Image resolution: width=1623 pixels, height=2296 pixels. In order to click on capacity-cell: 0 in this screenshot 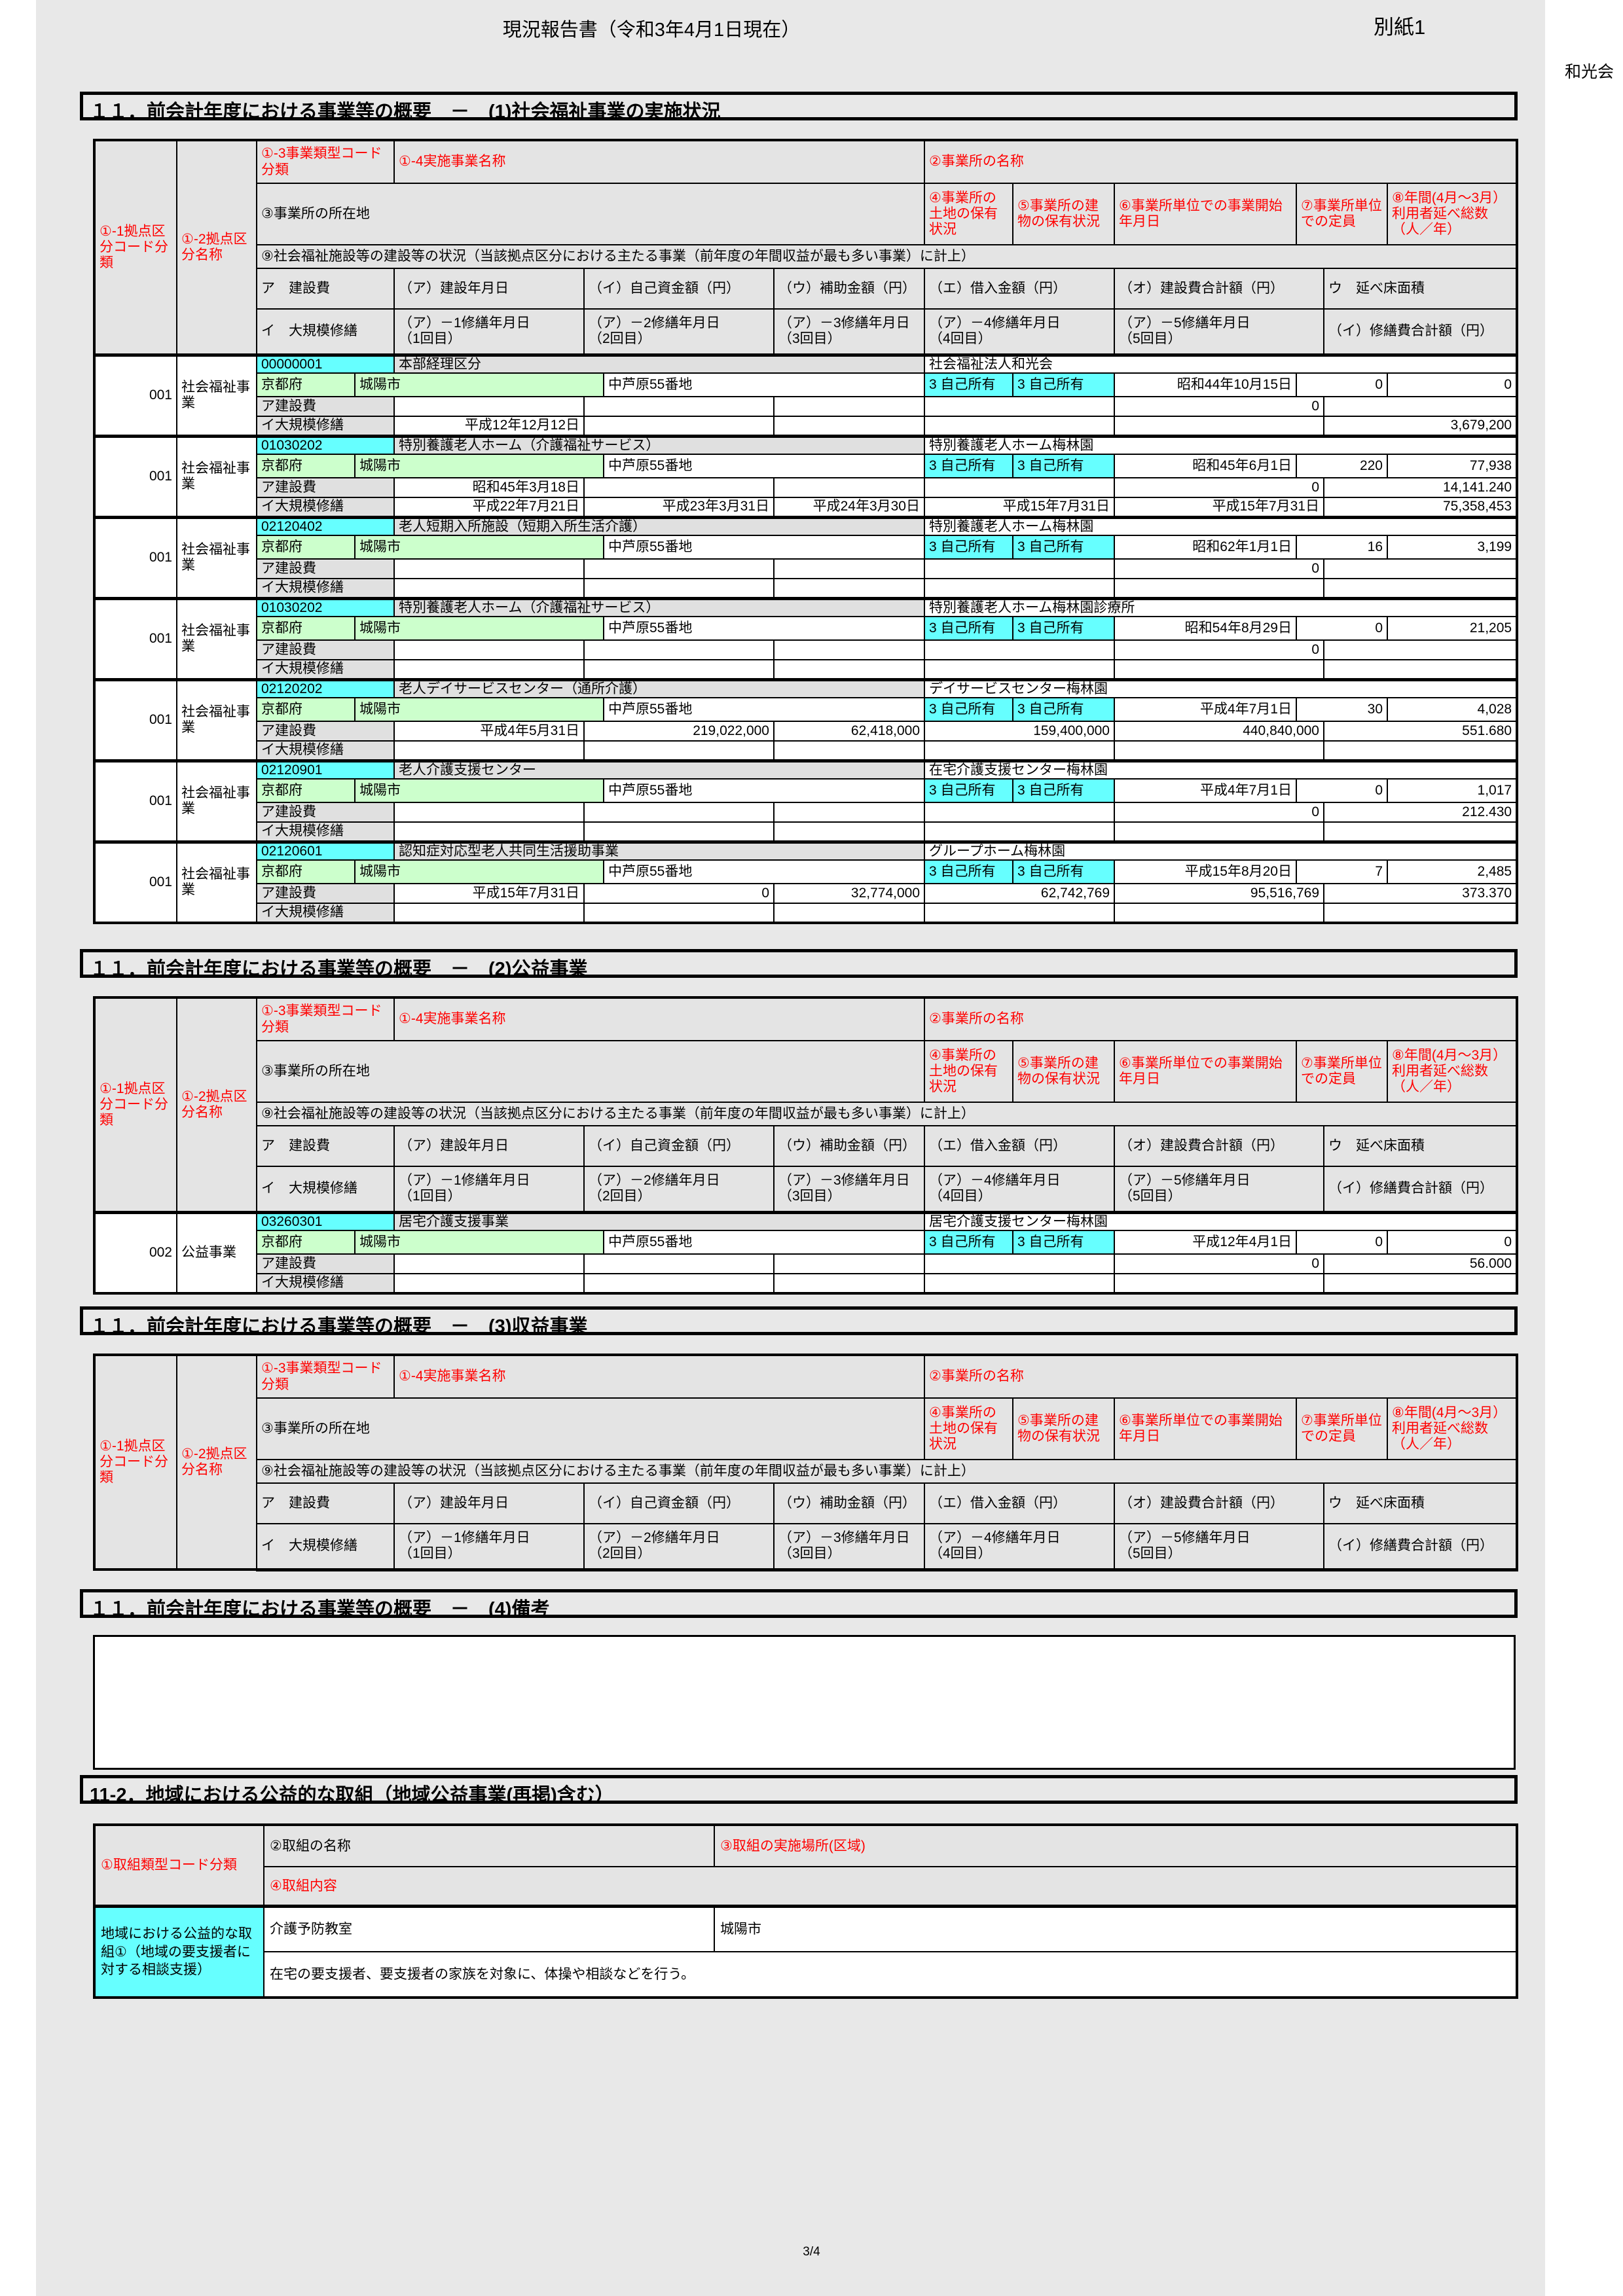, I will do `click(1342, 790)`.